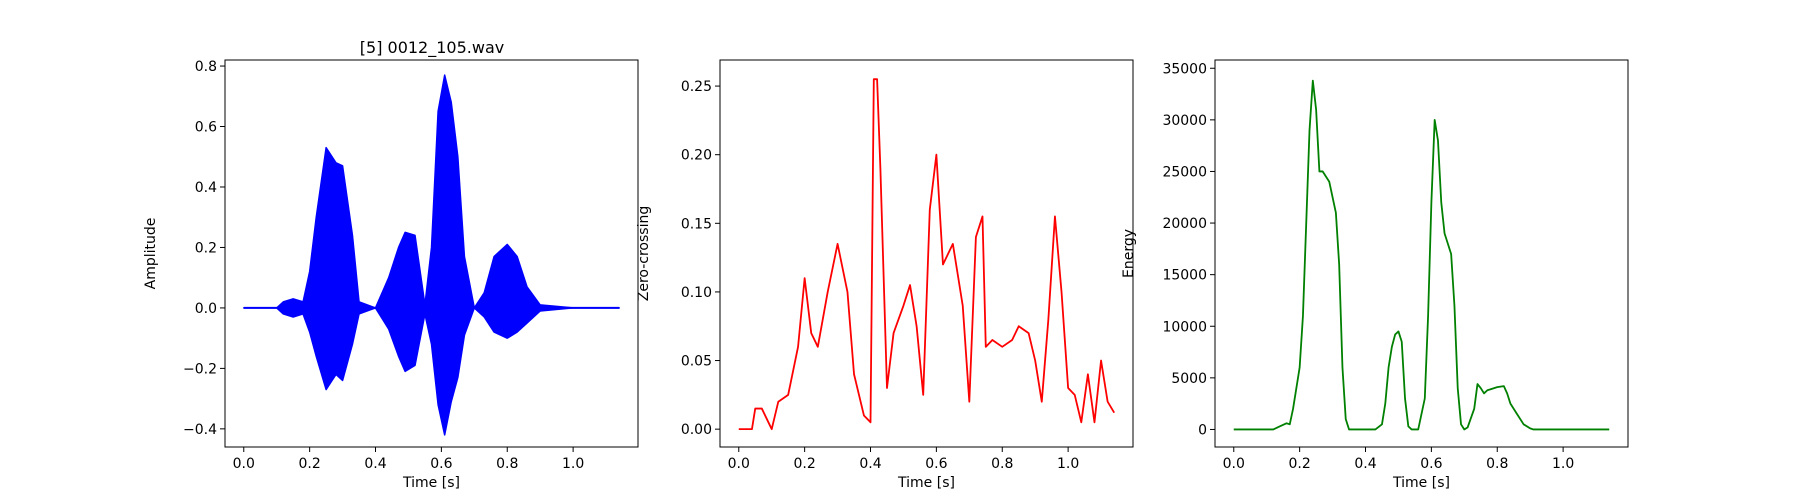  Describe the element at coordinates (206, 309) in the screenshot. I see `amplitude-y-tick-label: 0.0` at that location.